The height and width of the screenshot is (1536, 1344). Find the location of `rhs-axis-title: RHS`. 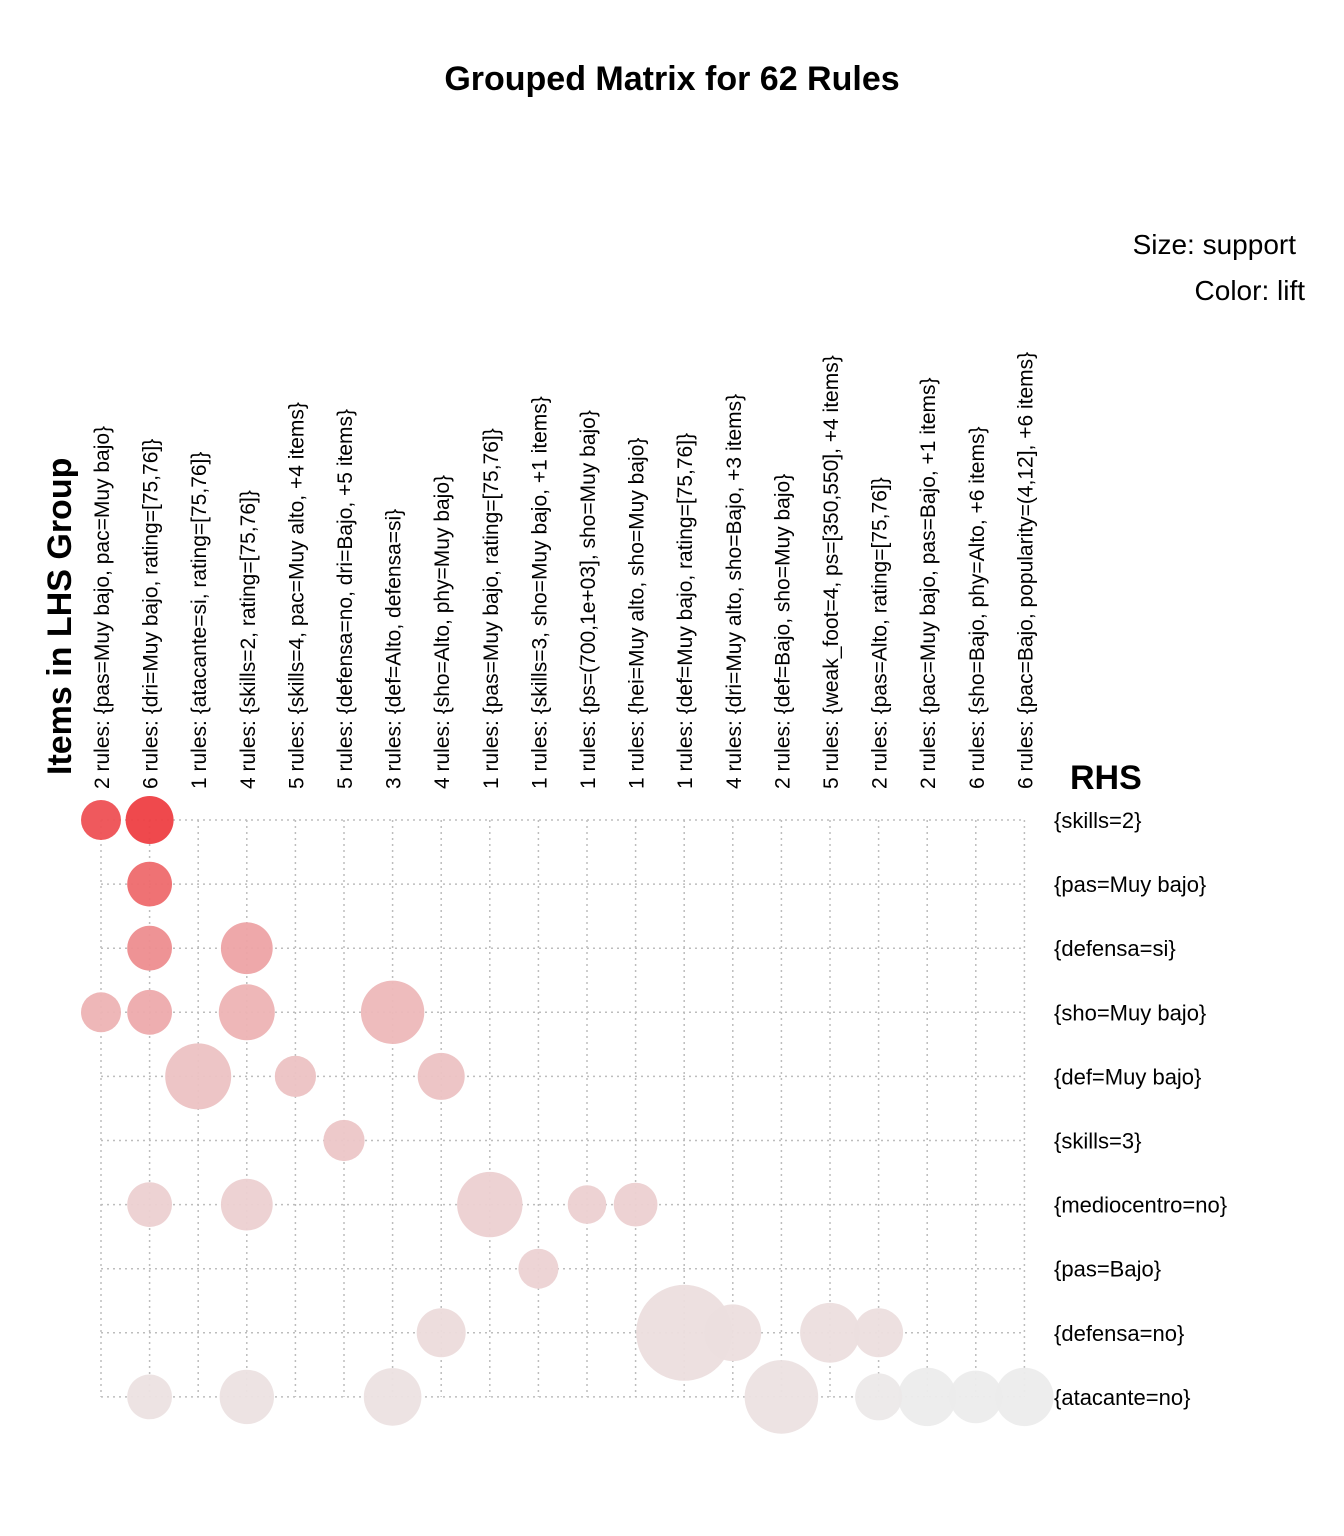

rhs-axis-title: RHS is located at coordinates (1106, 778).